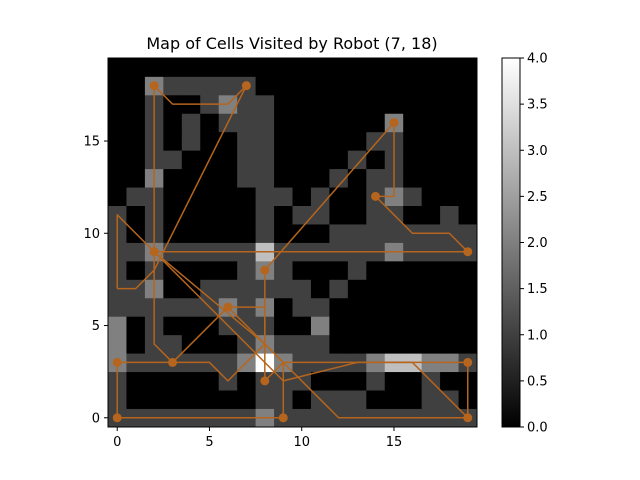 The width and height of the screenshot is (640, 480). I want to click on colorbar-tick-label: 0.0, so click(537, 428).